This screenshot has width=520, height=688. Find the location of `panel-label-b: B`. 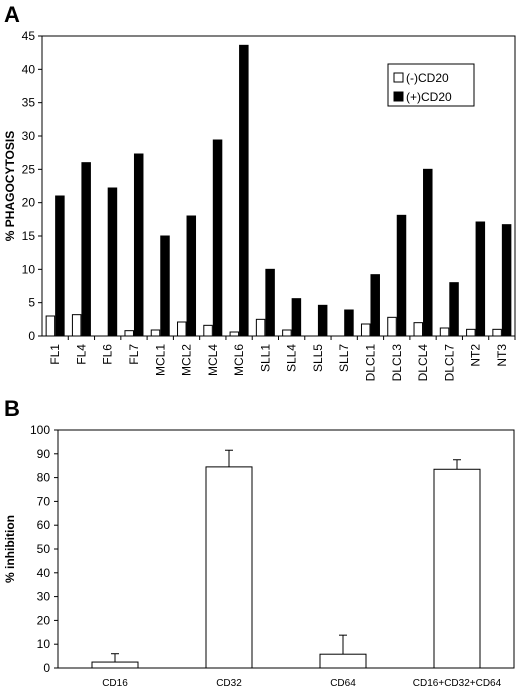

panel-label-b: B is located at coordinates (12, 408).